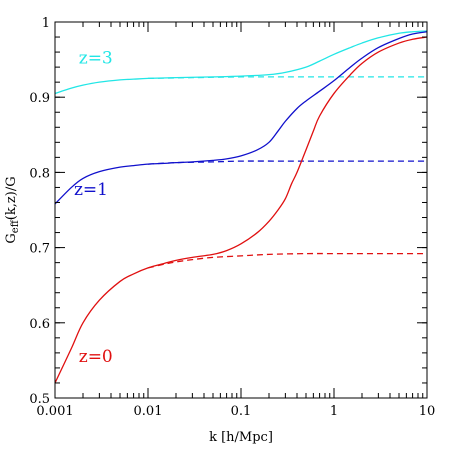 The height and width of the screenshot is (450, 450). What do you see at coordinates (93, 207) in the screenshot?
I see `annotation-layer: z=3 z=1 z=0` at bounding box center [93, 207].